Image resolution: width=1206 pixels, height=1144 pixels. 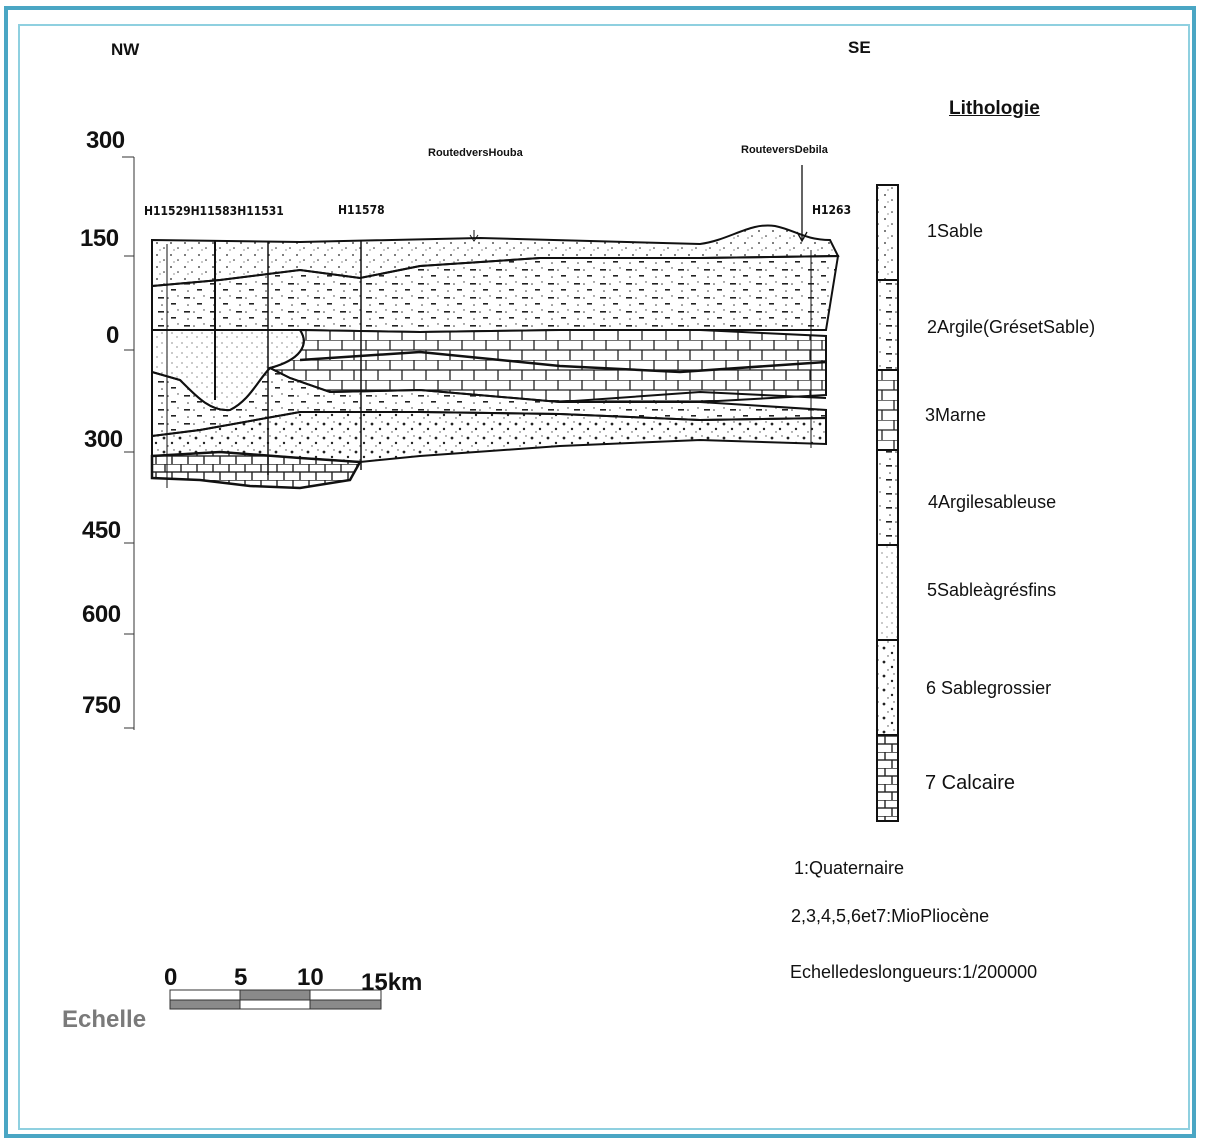 I want to click on legend-item-marne: 3Marne, so click(x=956, y=415).